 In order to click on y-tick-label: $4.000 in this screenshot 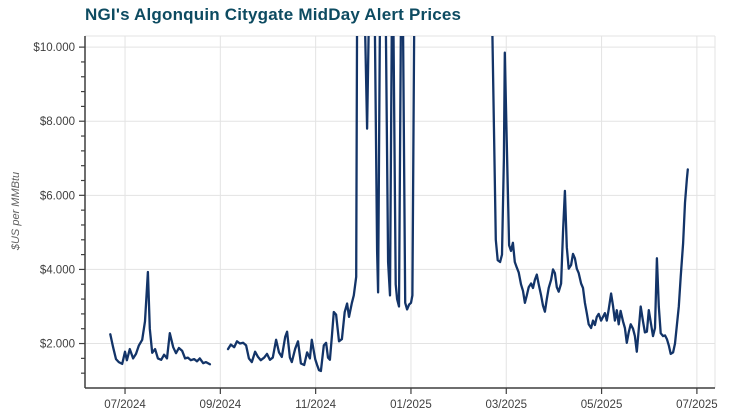, I will do `click(57, 270)`.